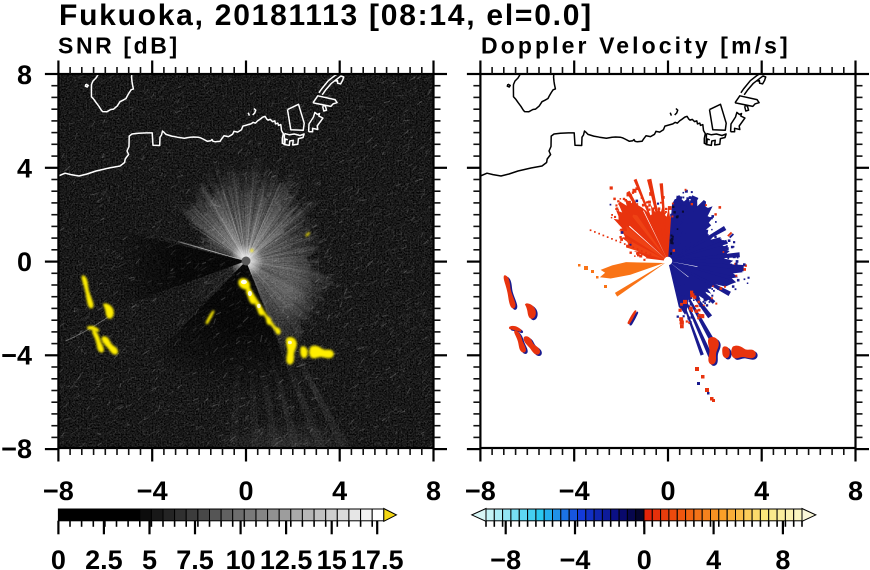 The width and height of the screenshot is (870, 570). I want to click on svg-text: 2.5, so click(104, 557).